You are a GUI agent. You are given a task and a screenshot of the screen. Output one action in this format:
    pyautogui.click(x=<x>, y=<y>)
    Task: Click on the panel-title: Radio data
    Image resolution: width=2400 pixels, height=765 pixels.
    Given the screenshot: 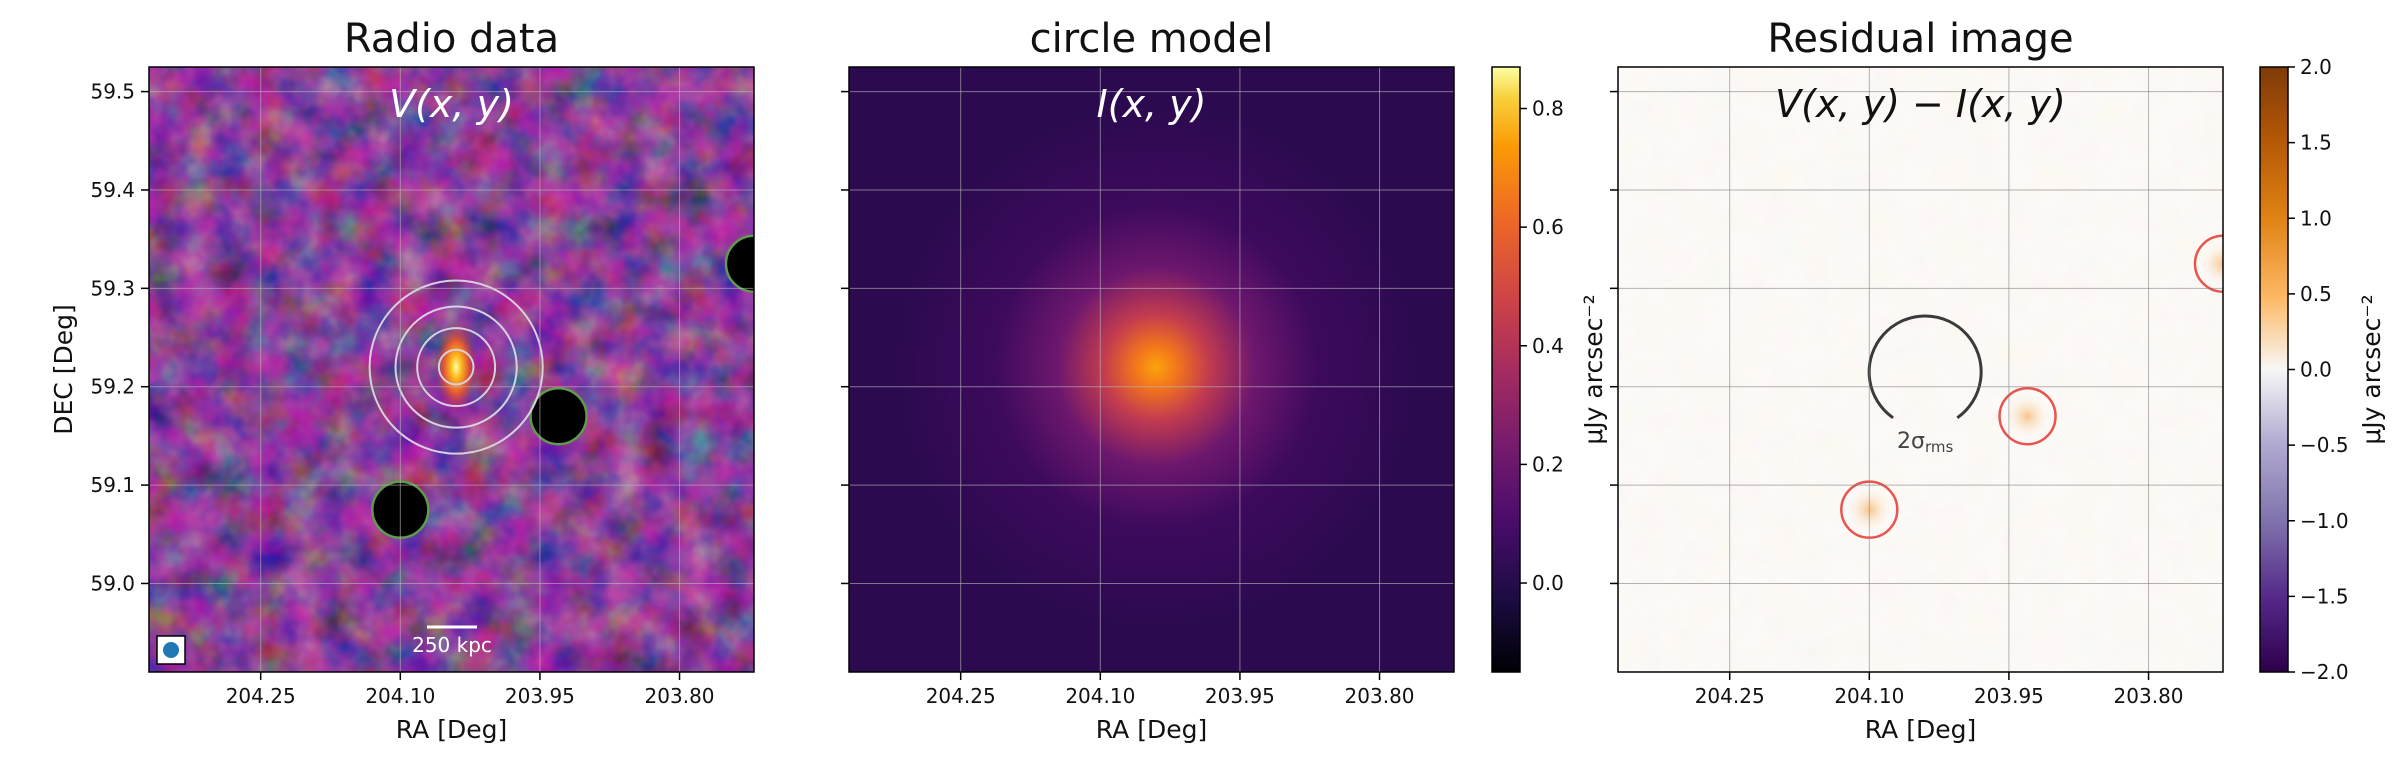 What is the action you would take?
    pyautogui.click(x=451, y=39)
    